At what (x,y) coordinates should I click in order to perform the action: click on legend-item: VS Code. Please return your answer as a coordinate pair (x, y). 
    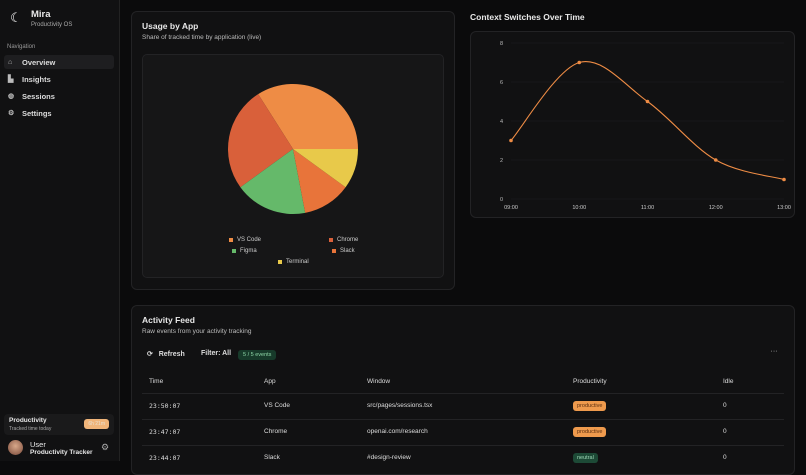
    Looking at the image, I should click on (245, 240).